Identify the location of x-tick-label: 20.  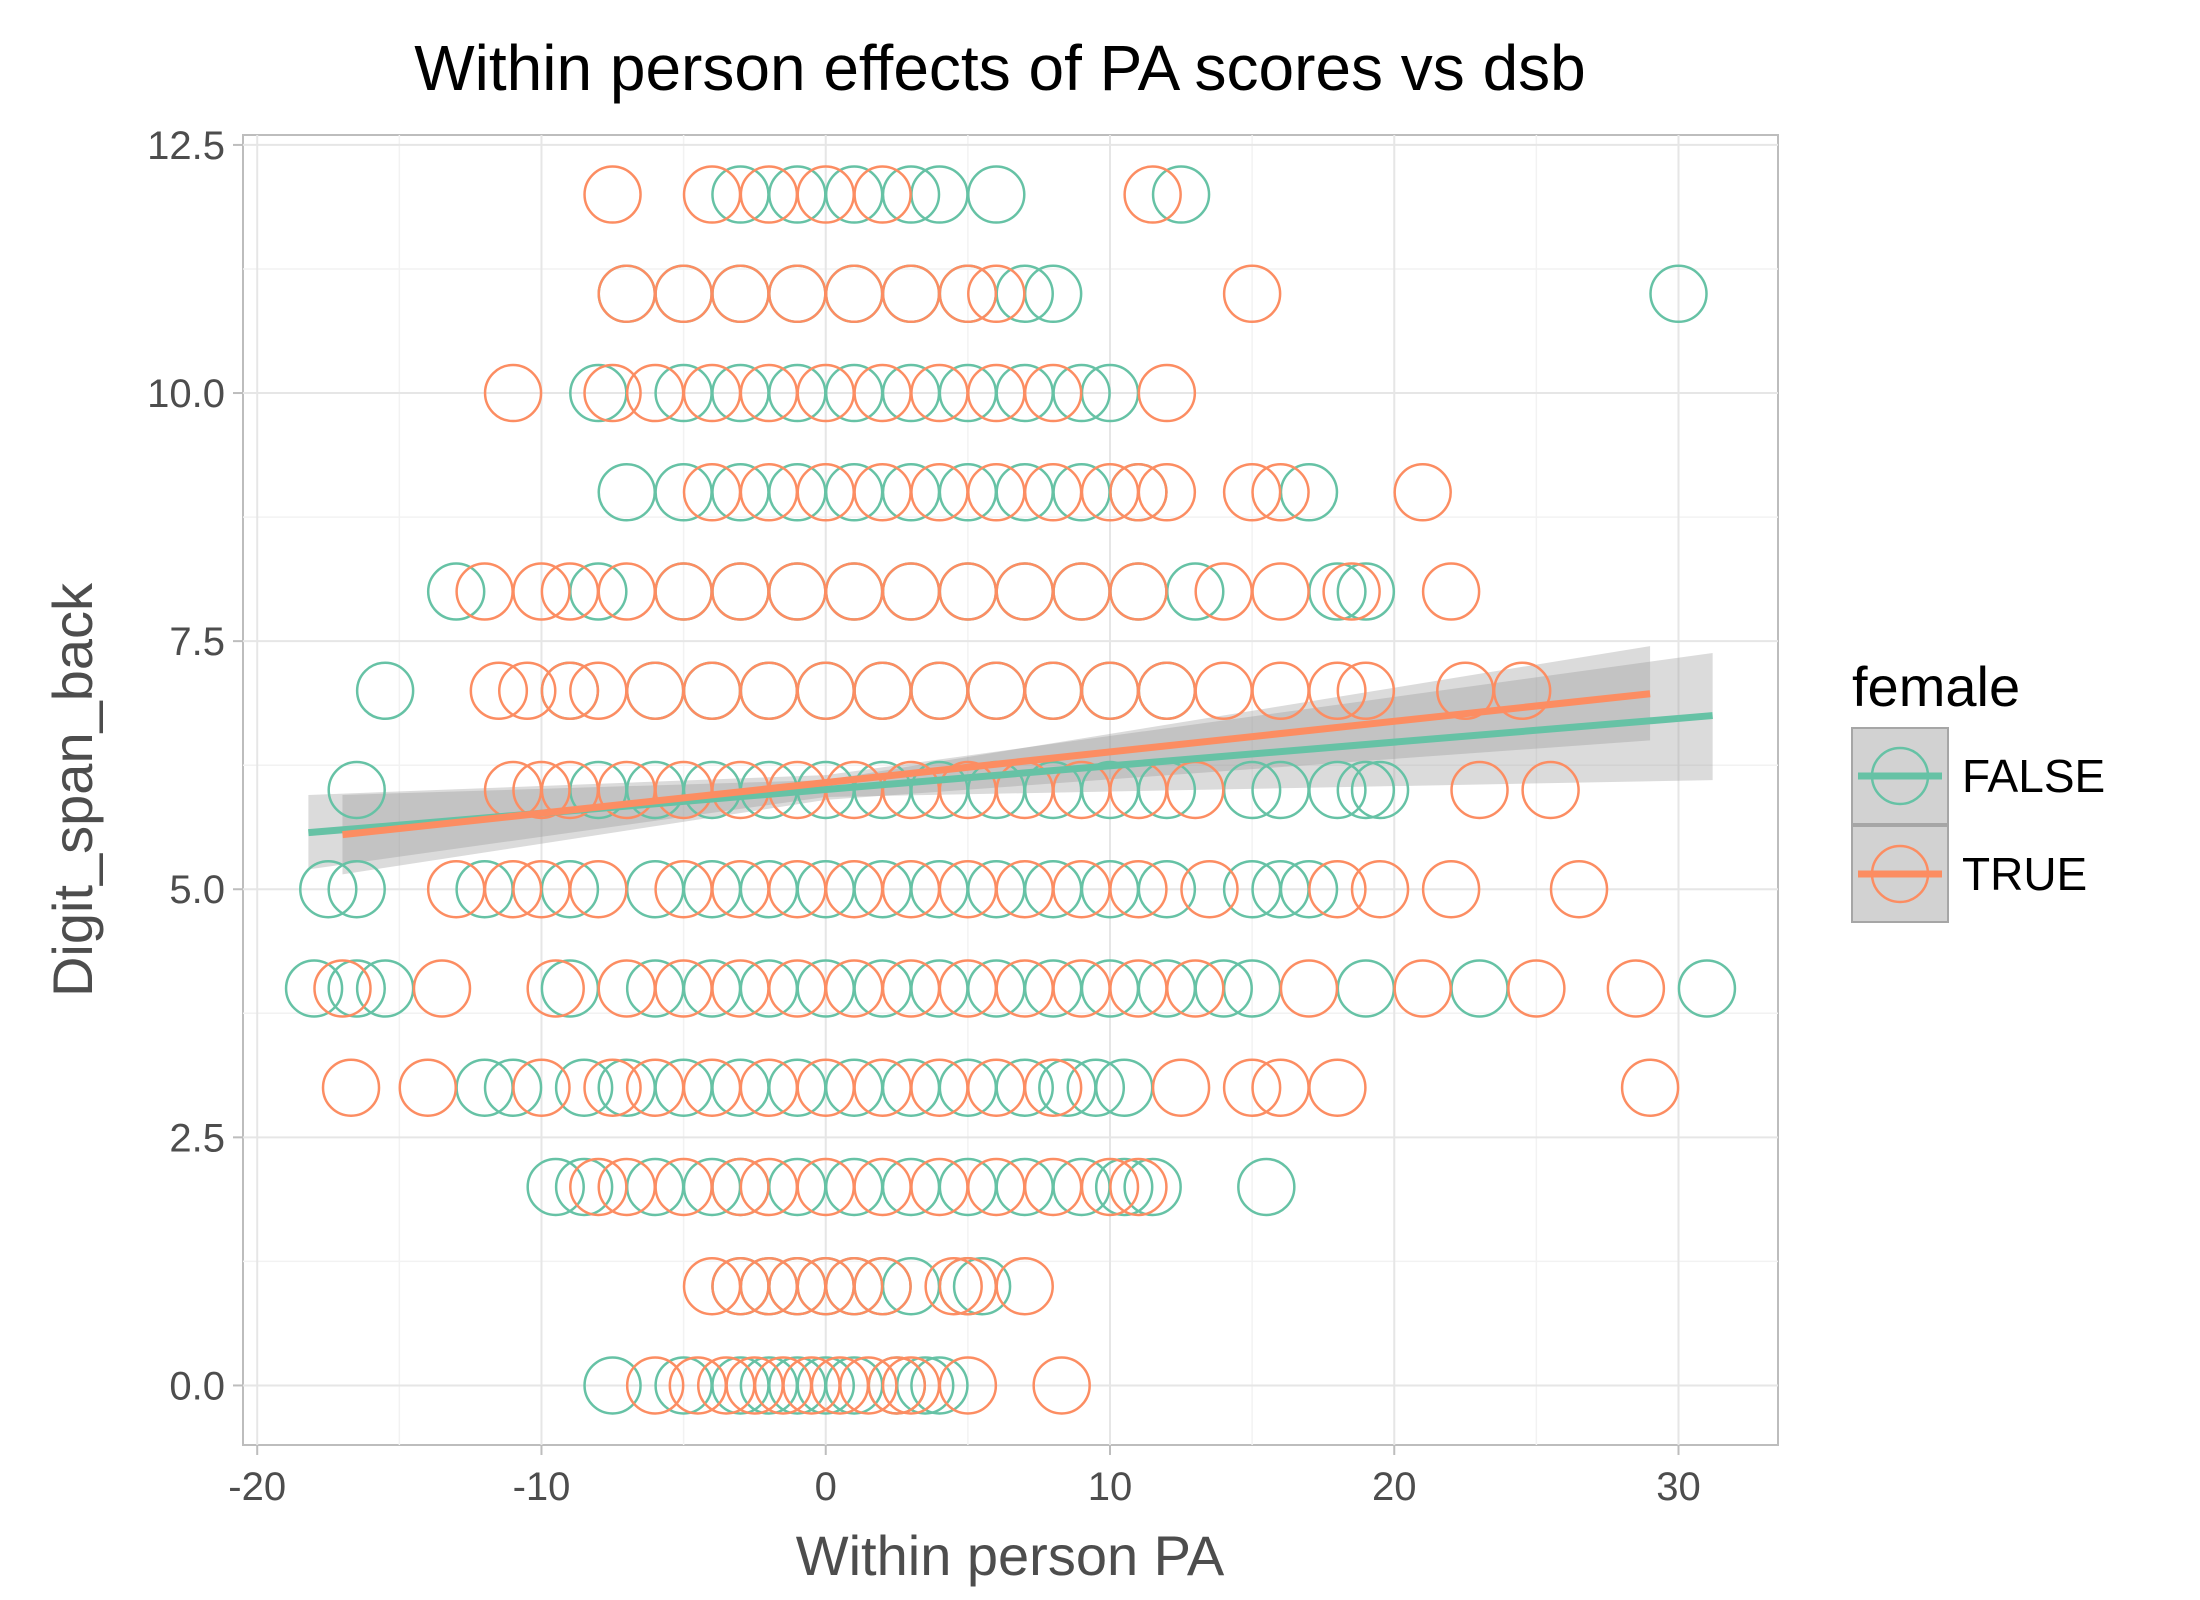
(1394, 1487).